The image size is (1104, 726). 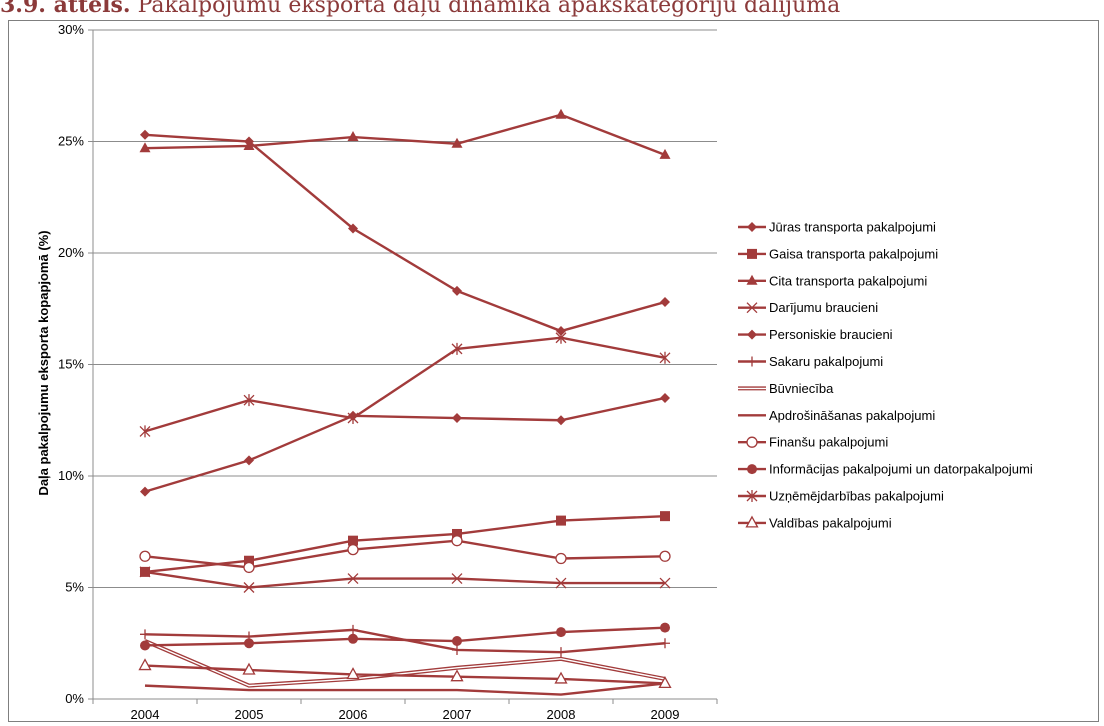 I want to click on legend-item: Darījumu braucieni, so click(x=808, y=307).